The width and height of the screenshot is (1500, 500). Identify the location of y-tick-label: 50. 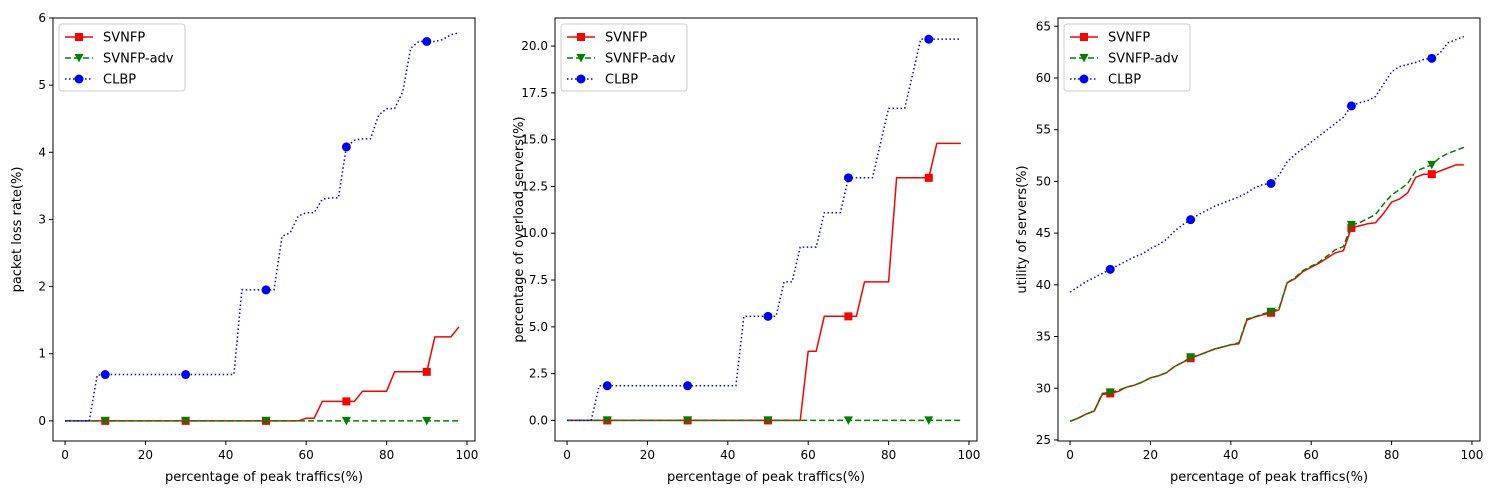
(1043, 181).